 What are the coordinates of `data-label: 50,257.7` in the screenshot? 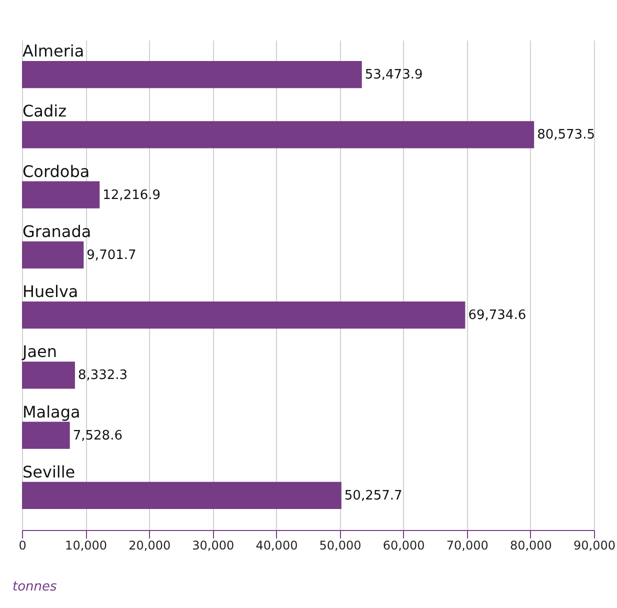 It's located at (373, 496).